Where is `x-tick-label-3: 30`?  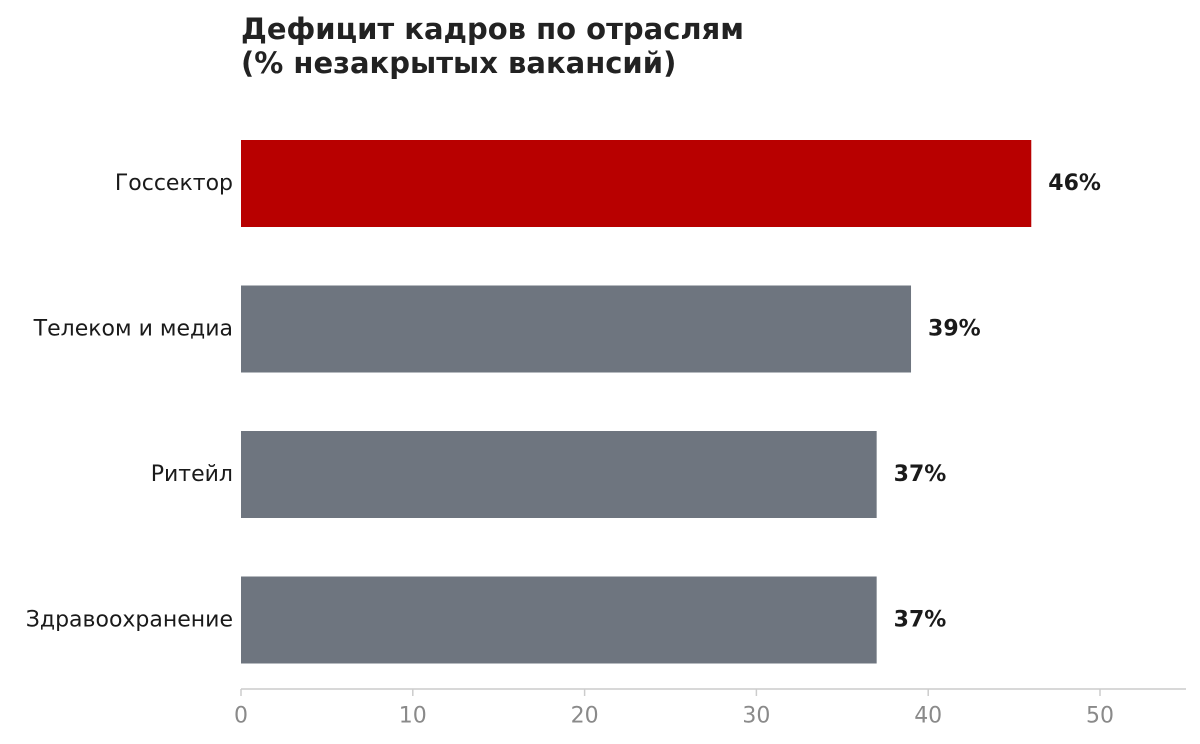 x-tick-label-3: 30 is located at coordinates (756, 716).